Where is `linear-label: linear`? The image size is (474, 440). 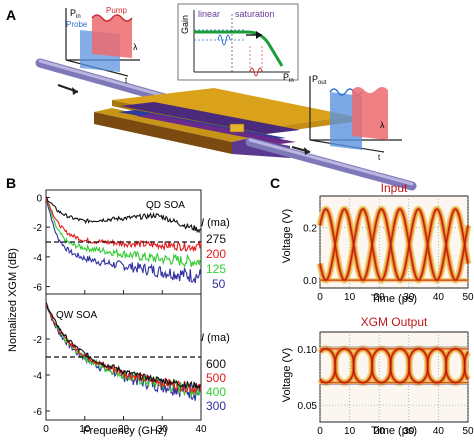 linear-label: linear is located at coordinates (209, 14).